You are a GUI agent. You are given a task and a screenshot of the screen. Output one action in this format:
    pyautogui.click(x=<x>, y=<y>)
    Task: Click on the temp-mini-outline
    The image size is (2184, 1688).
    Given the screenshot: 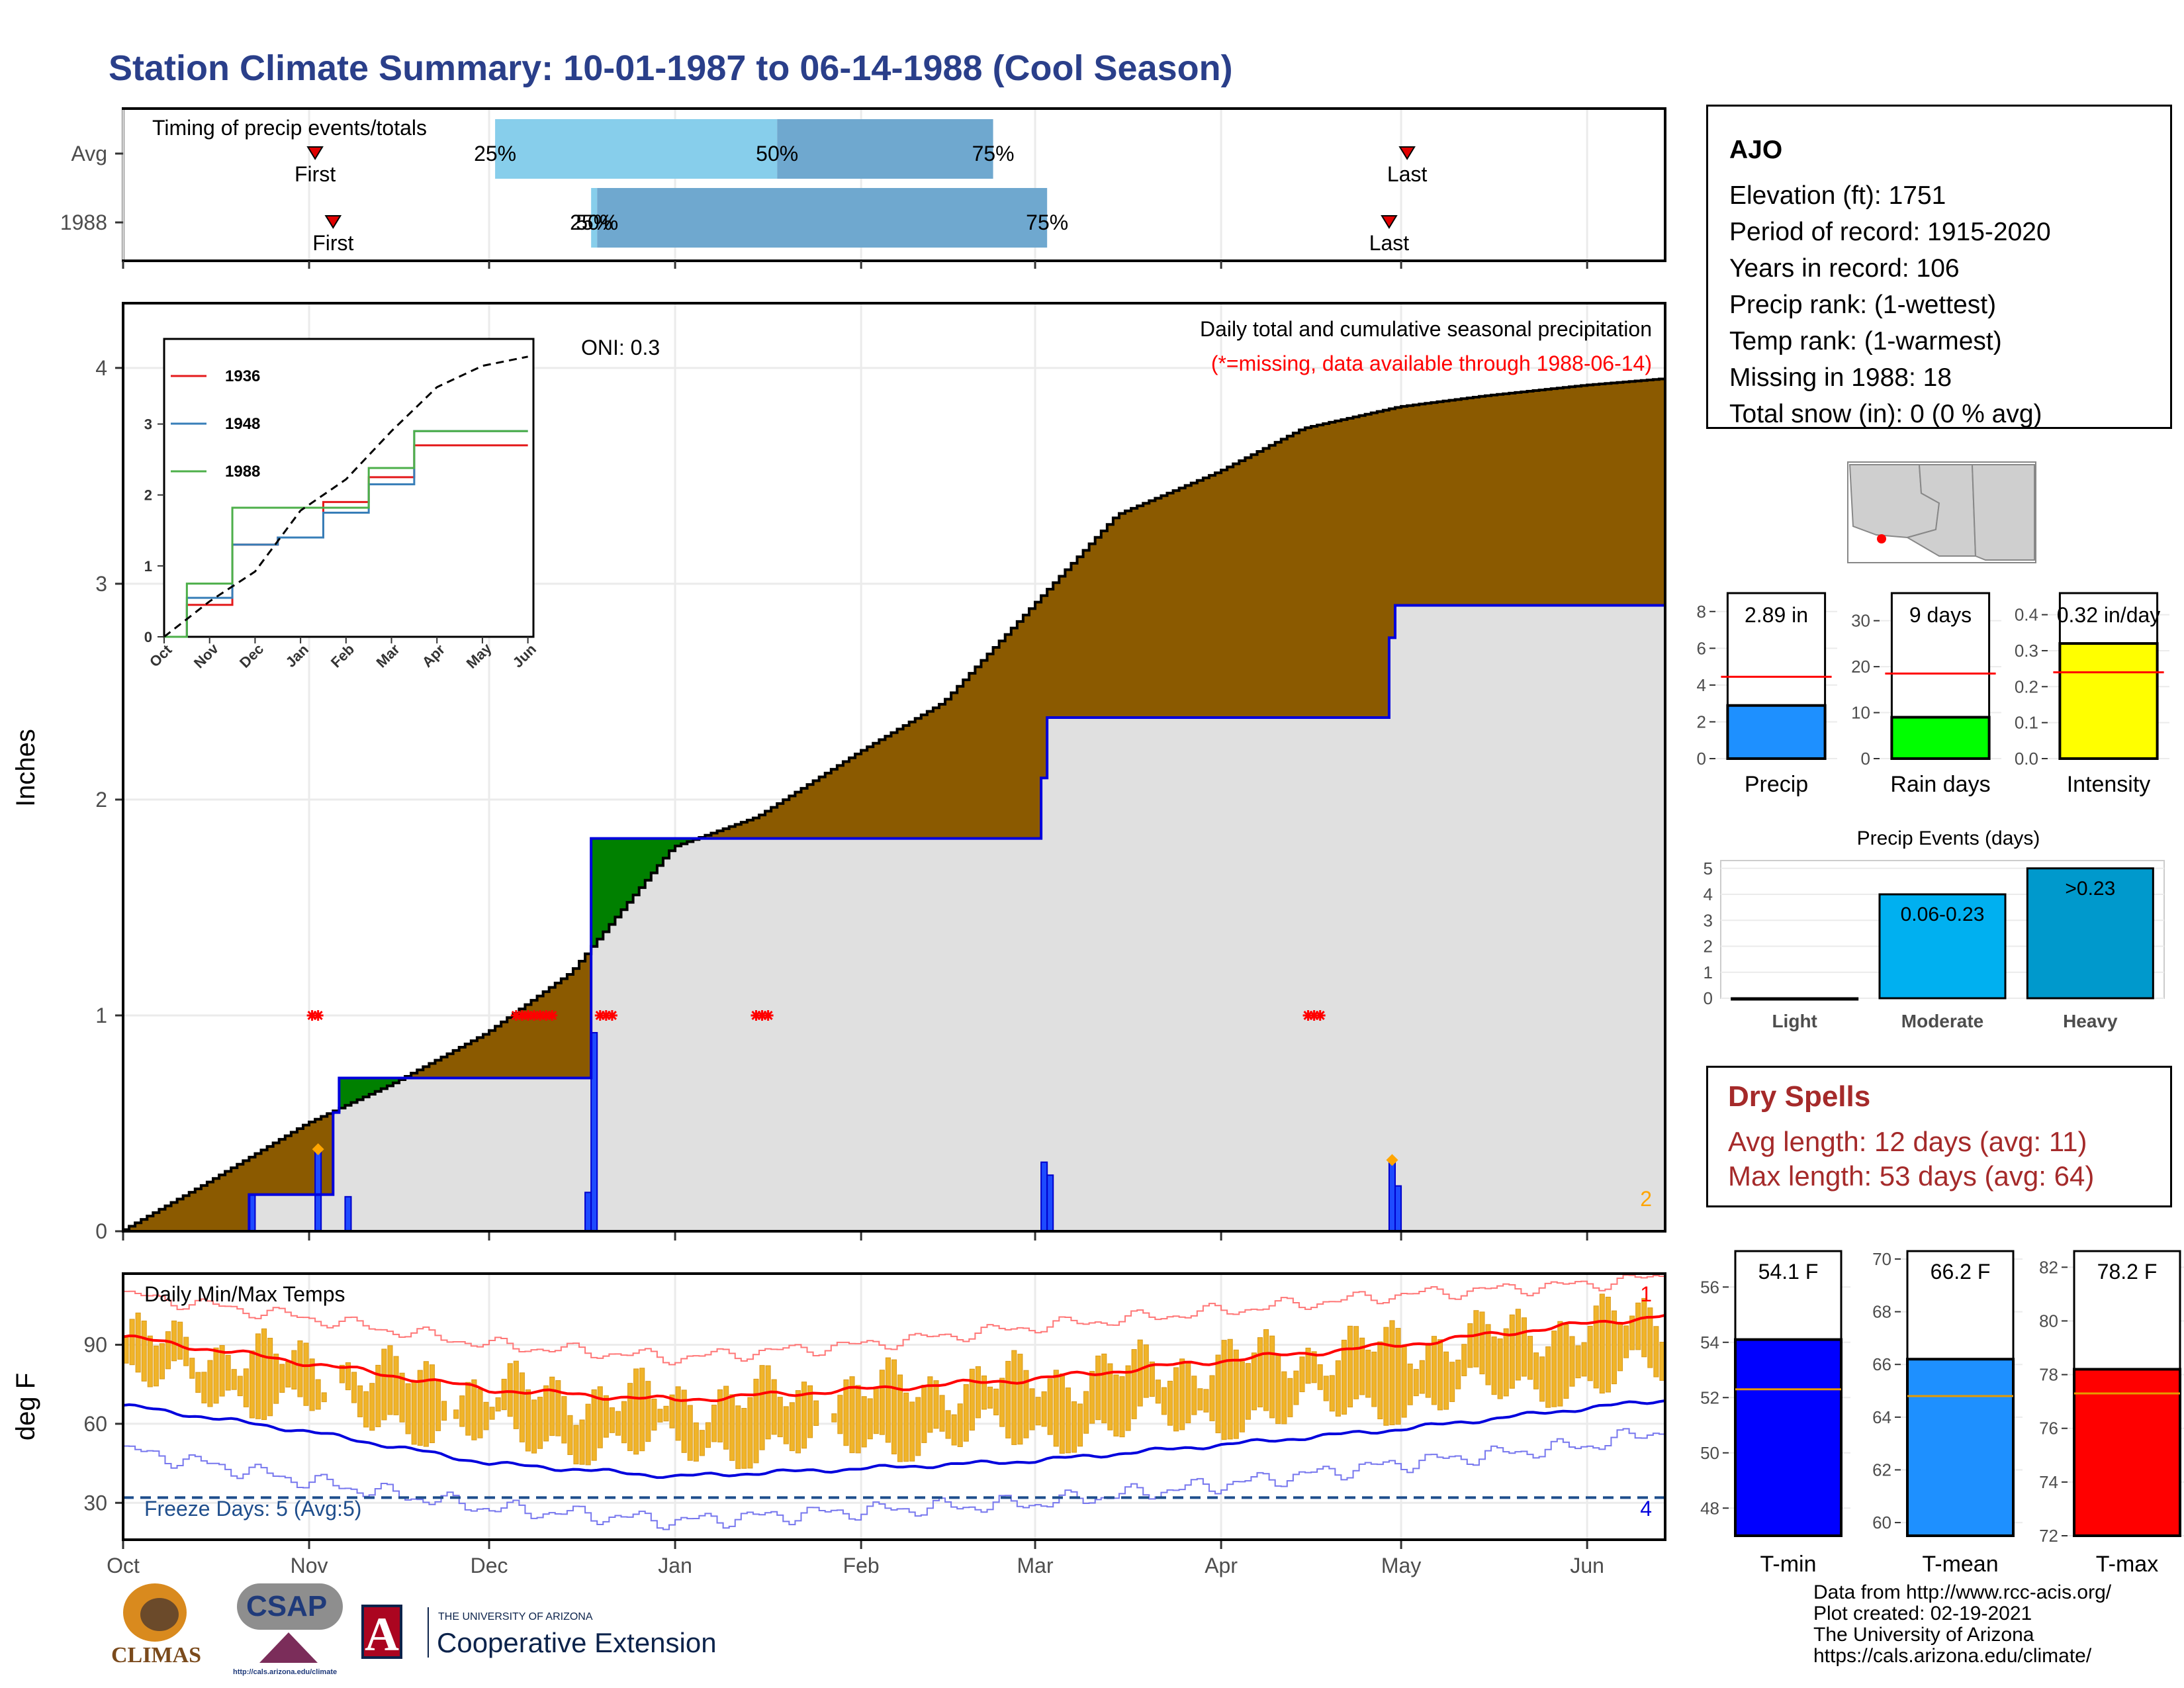 What is the action you would take?
    pyautogui.click(x=1960, y=1305)
    